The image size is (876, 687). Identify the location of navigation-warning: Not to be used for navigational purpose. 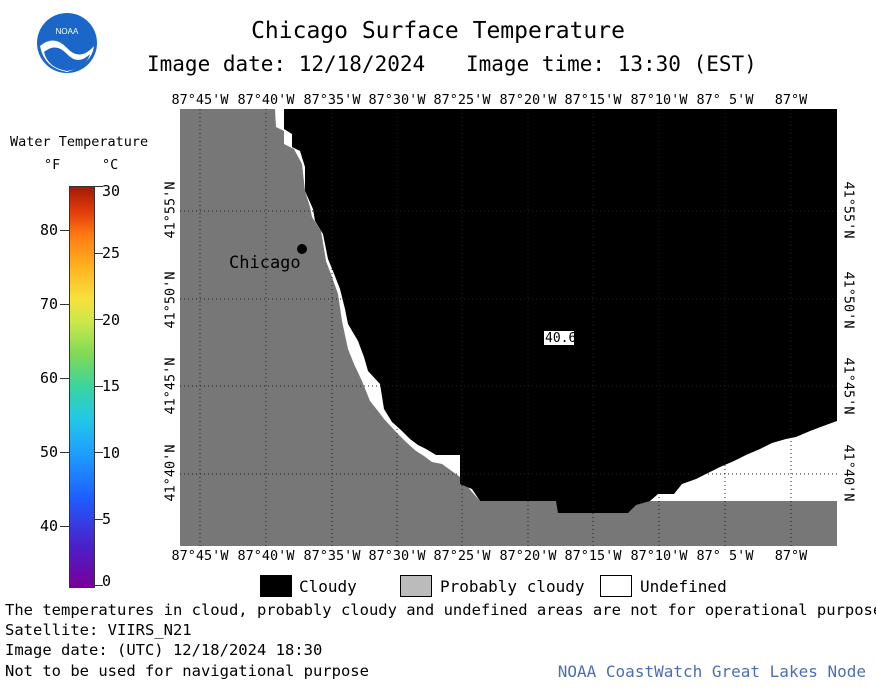
(187, 671).